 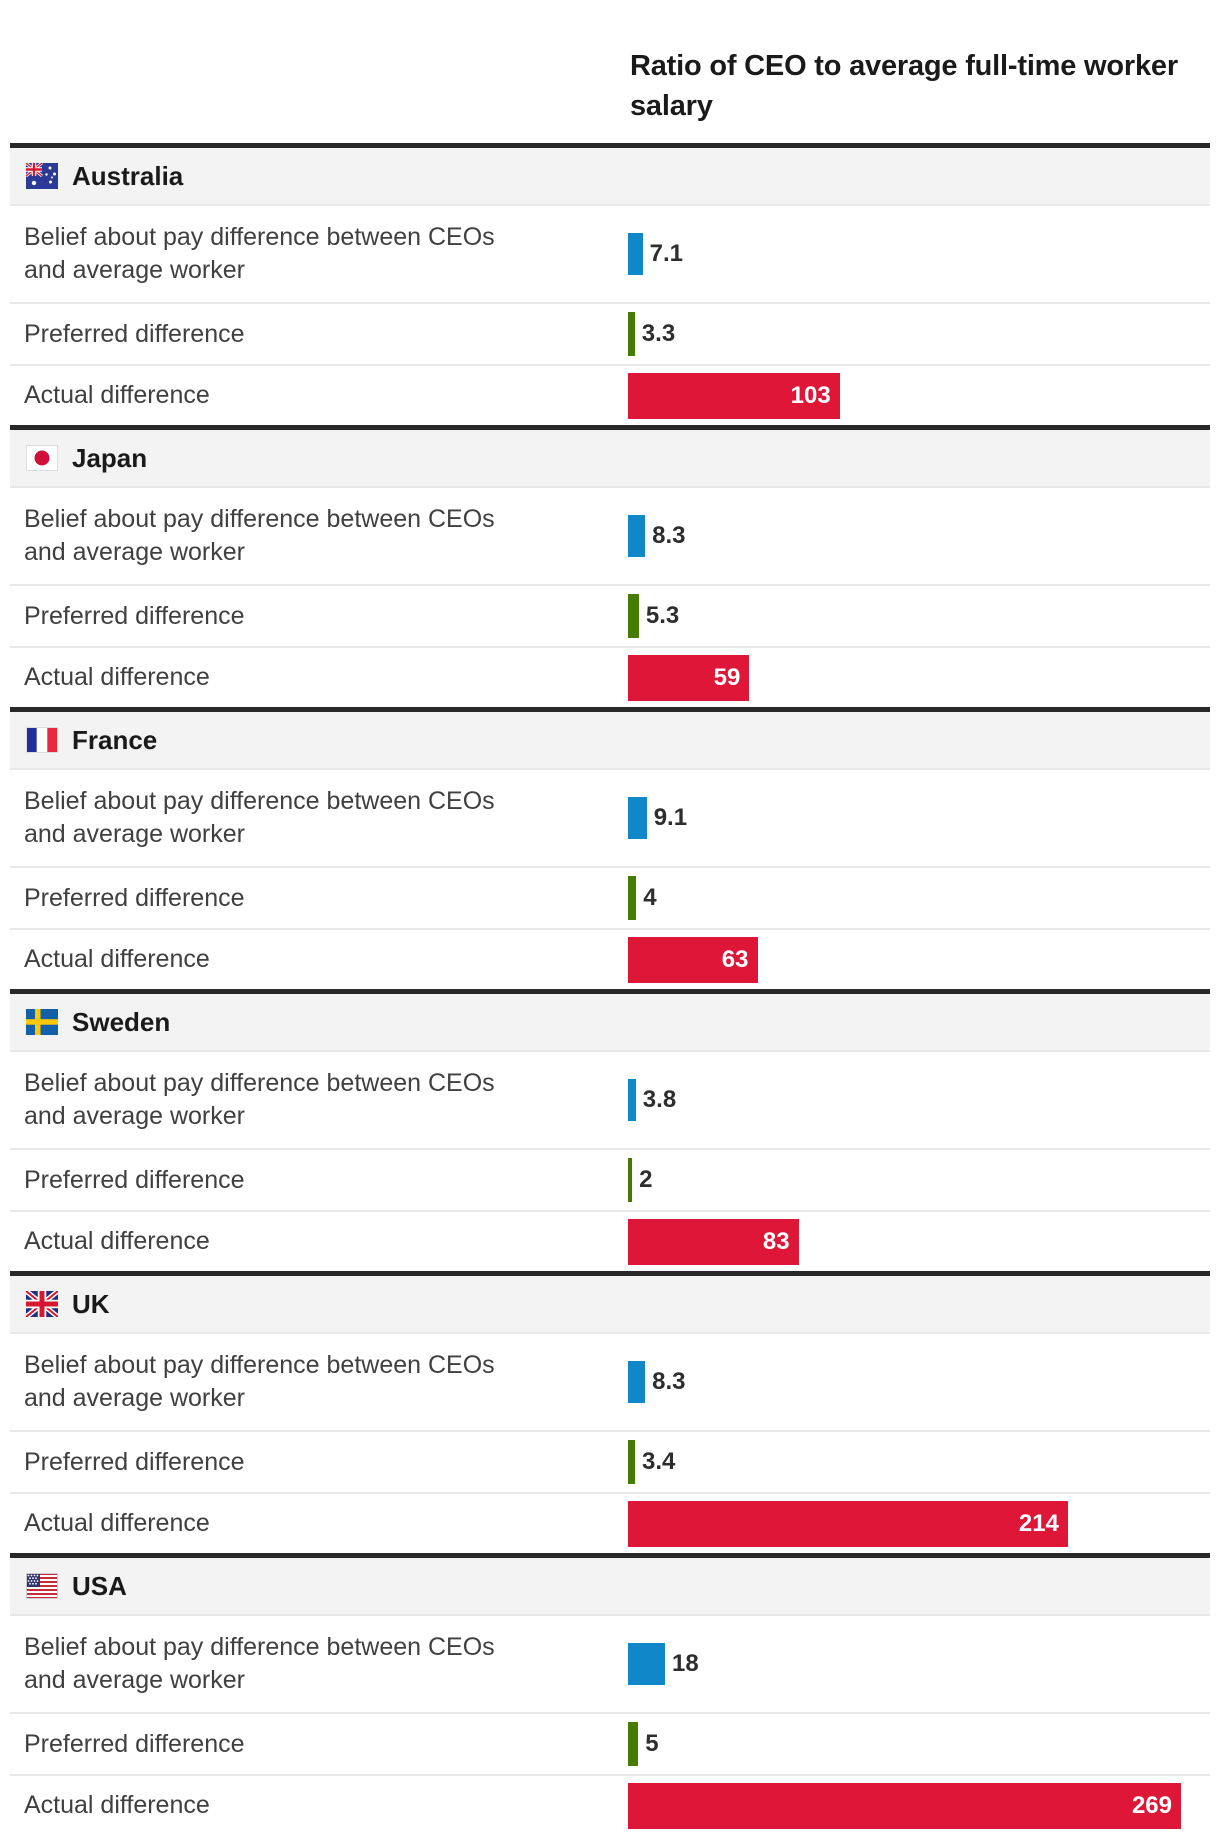 I want to click on bar-value-label: 18, so click(x=685, y=1663).